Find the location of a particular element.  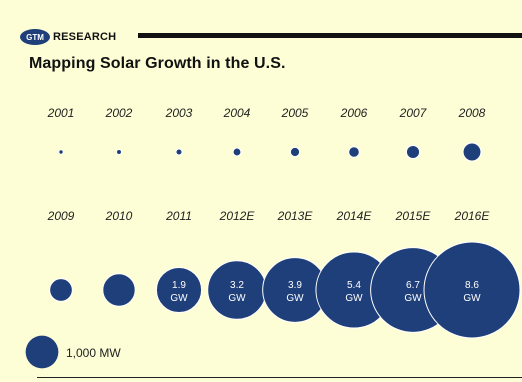

chart-title: Mapping Solar Growth in the U.S. is located at coordinates (157, 63).